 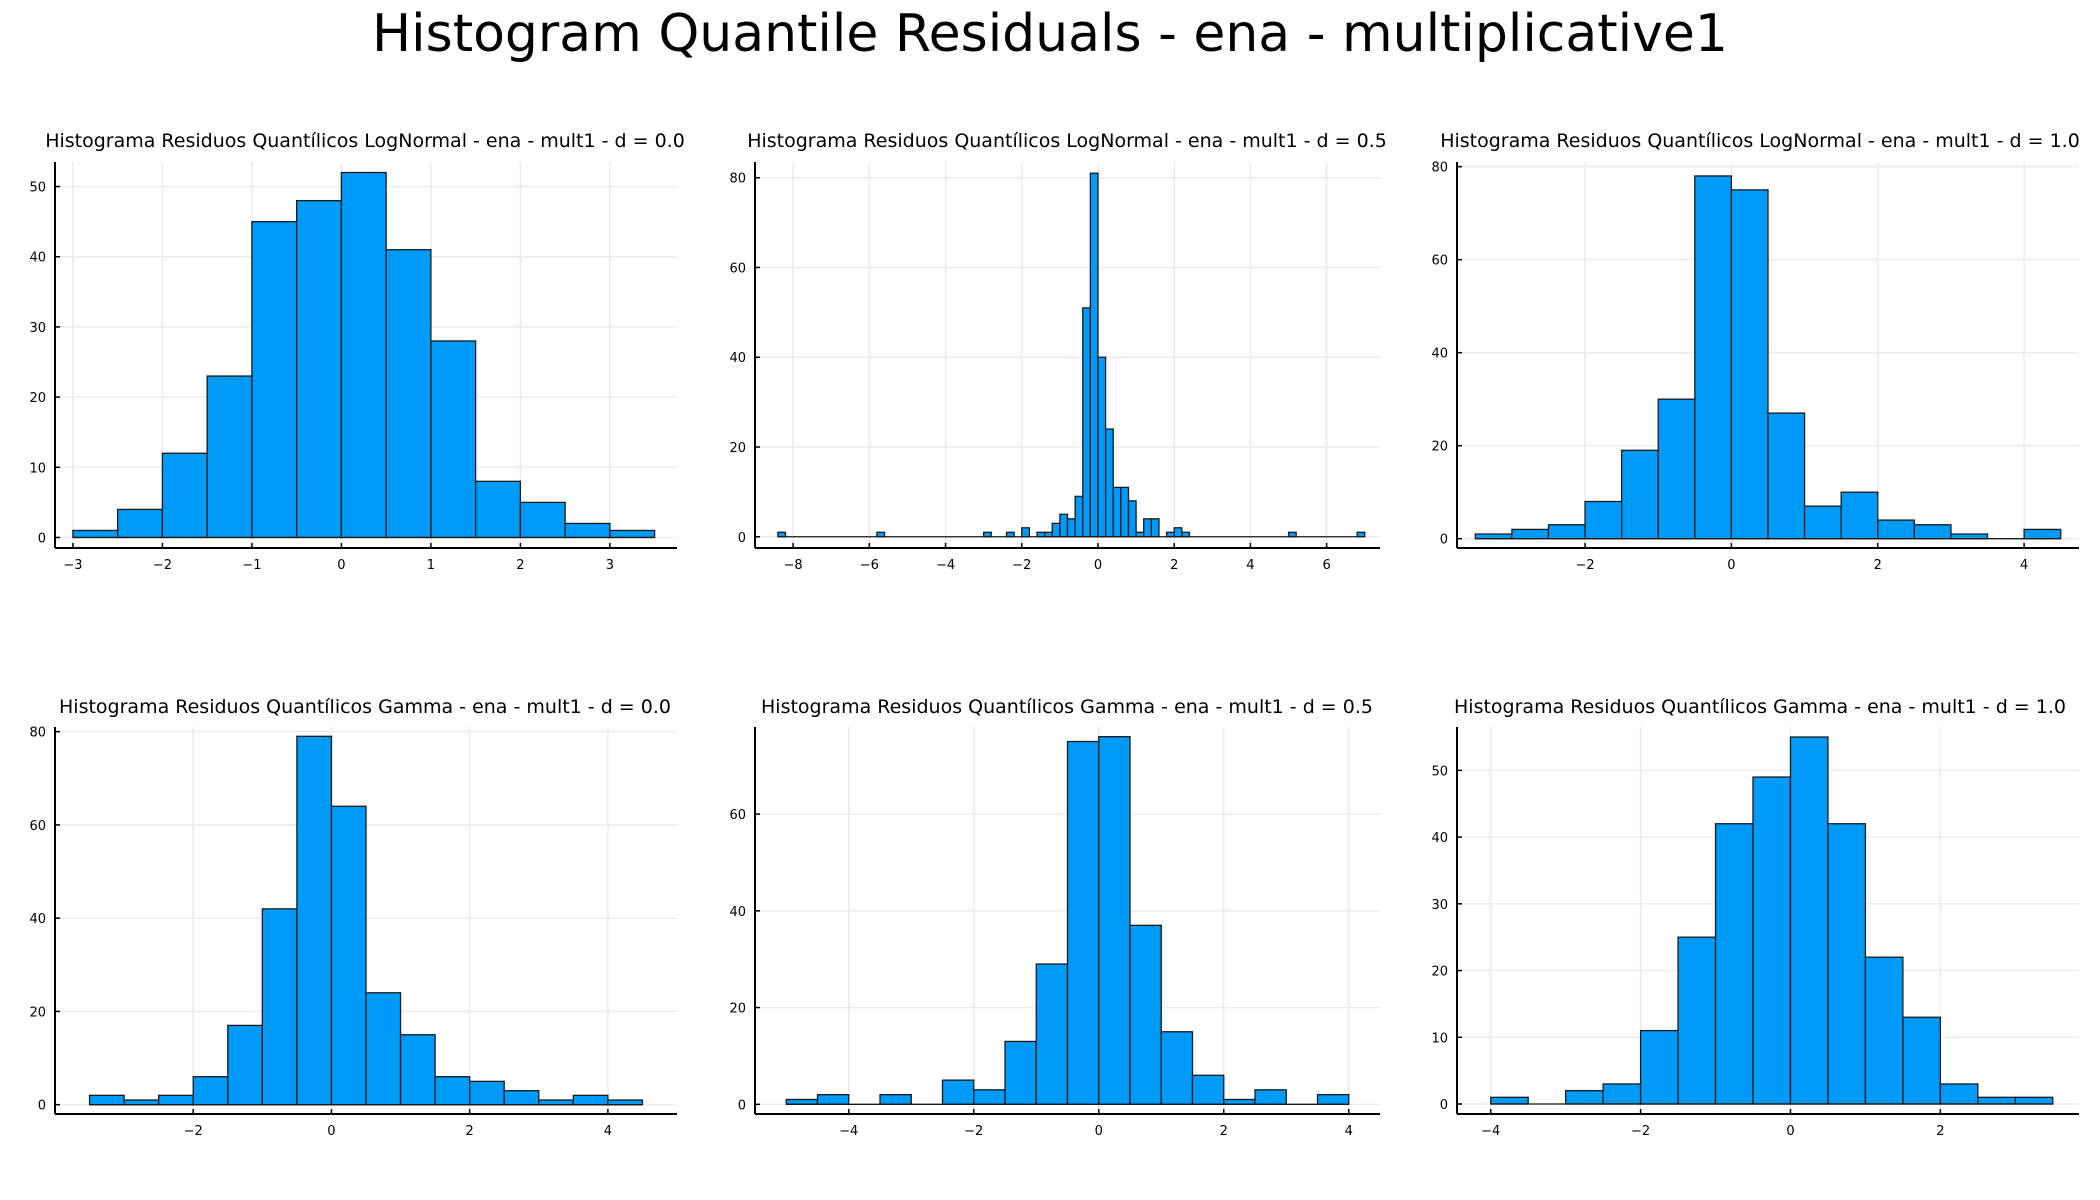 I want to click on x-tick-label: 3, so click(x=610, y=565).